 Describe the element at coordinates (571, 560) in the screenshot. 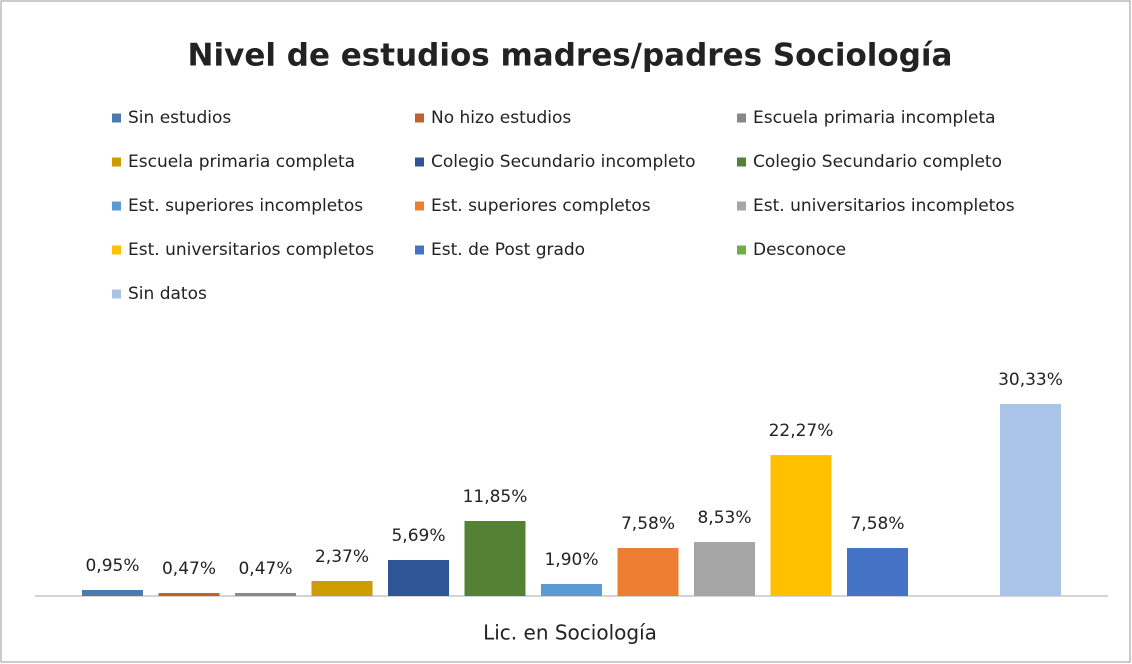

I see `data-label: 1,90%` at that location.